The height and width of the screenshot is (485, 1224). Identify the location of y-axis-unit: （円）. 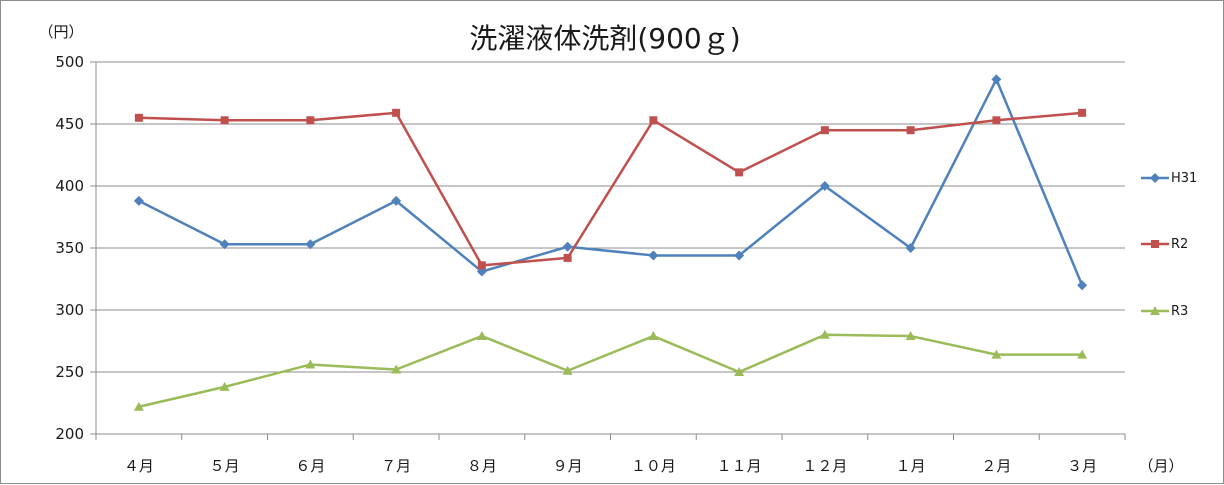
(60, 32).